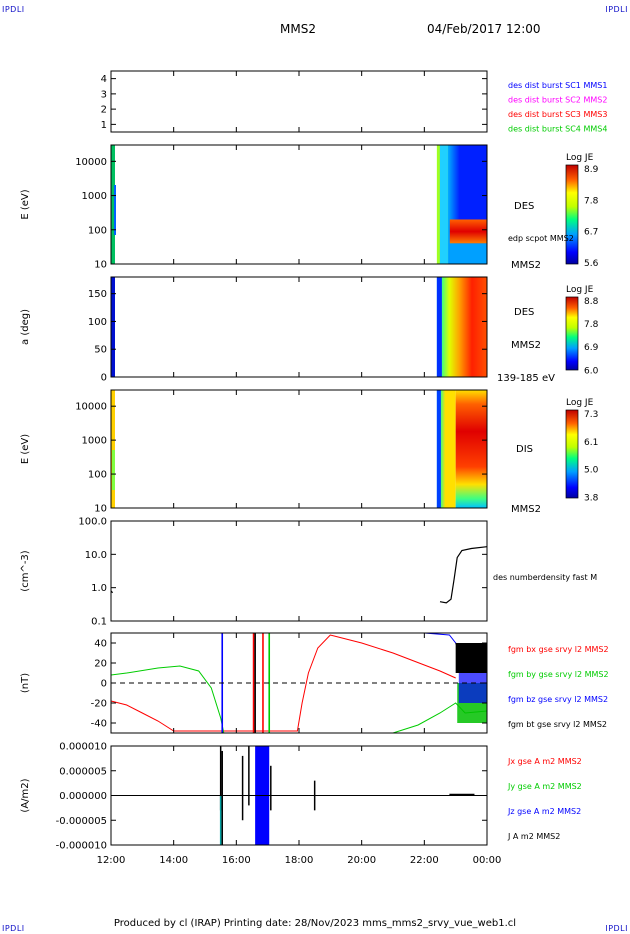  I want to click on x-tick-label: 22:00, so click(424, 860).